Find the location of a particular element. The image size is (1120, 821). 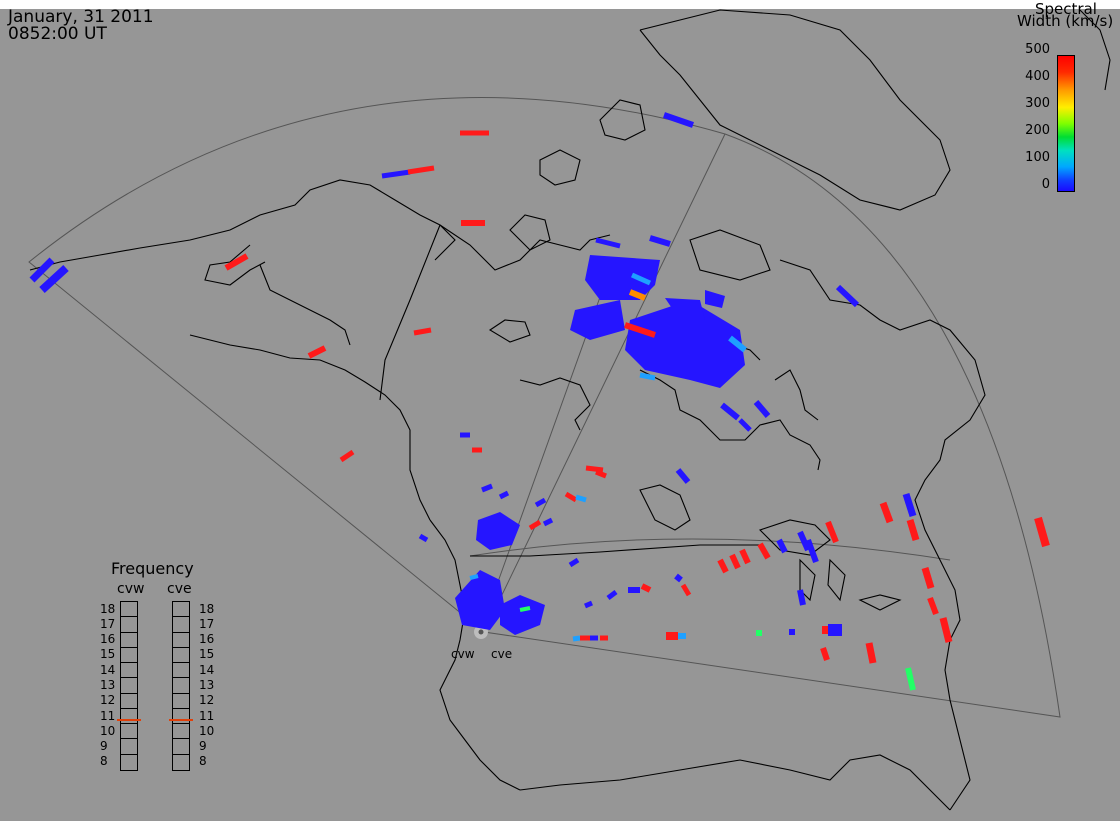

frequency-column-label-cve: cve is located at coordinates (179, 589).